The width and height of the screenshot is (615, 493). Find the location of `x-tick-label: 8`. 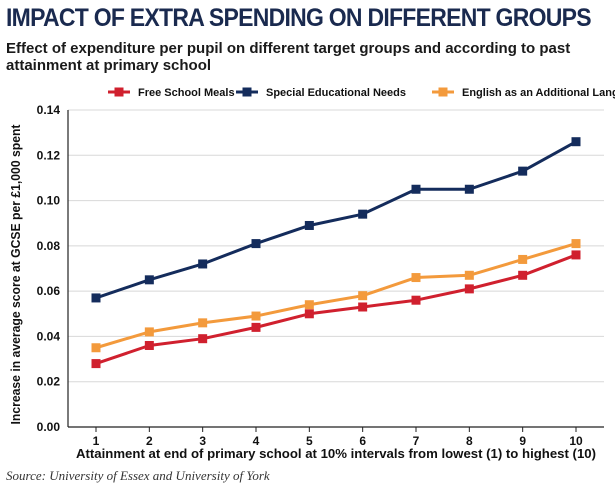

x-tick-label: 8 is located at coordinates (469, 441).